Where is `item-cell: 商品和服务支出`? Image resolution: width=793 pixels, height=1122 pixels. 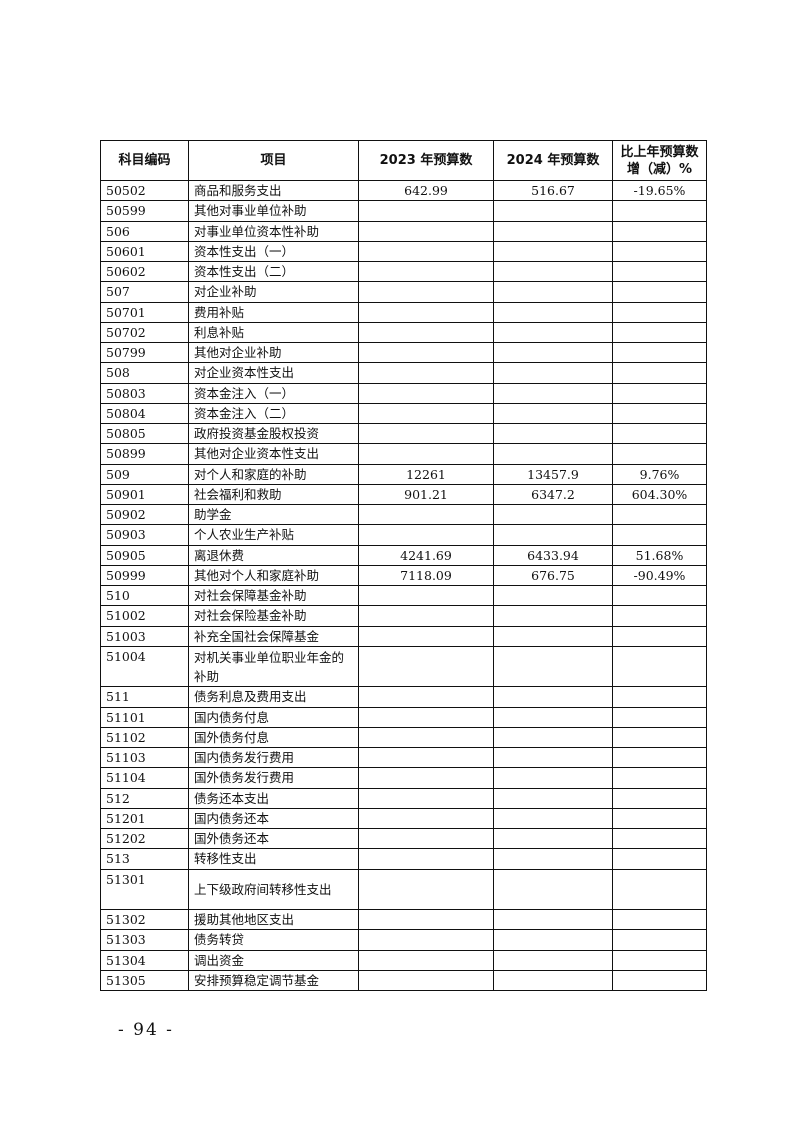
item-cell: 商品和服务支出 is located at coordinates (273, 190).